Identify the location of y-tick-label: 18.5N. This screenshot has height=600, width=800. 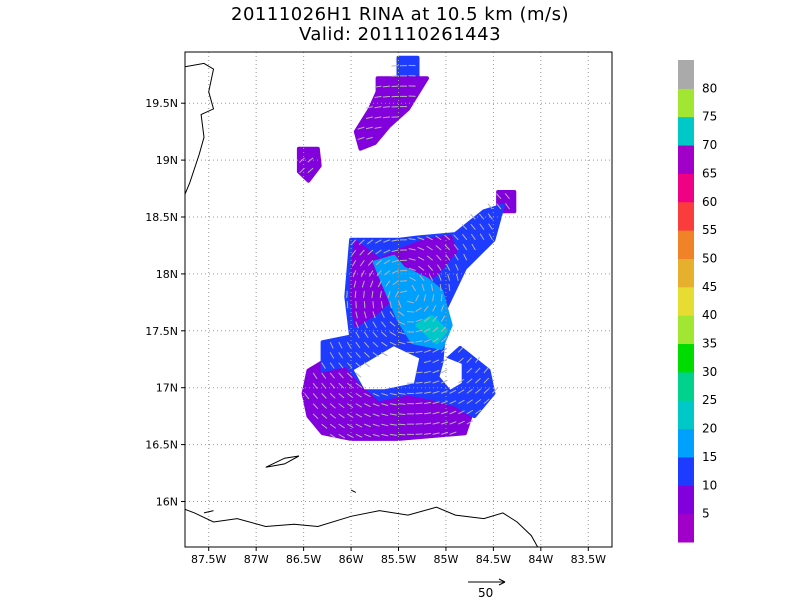
(161, 217).